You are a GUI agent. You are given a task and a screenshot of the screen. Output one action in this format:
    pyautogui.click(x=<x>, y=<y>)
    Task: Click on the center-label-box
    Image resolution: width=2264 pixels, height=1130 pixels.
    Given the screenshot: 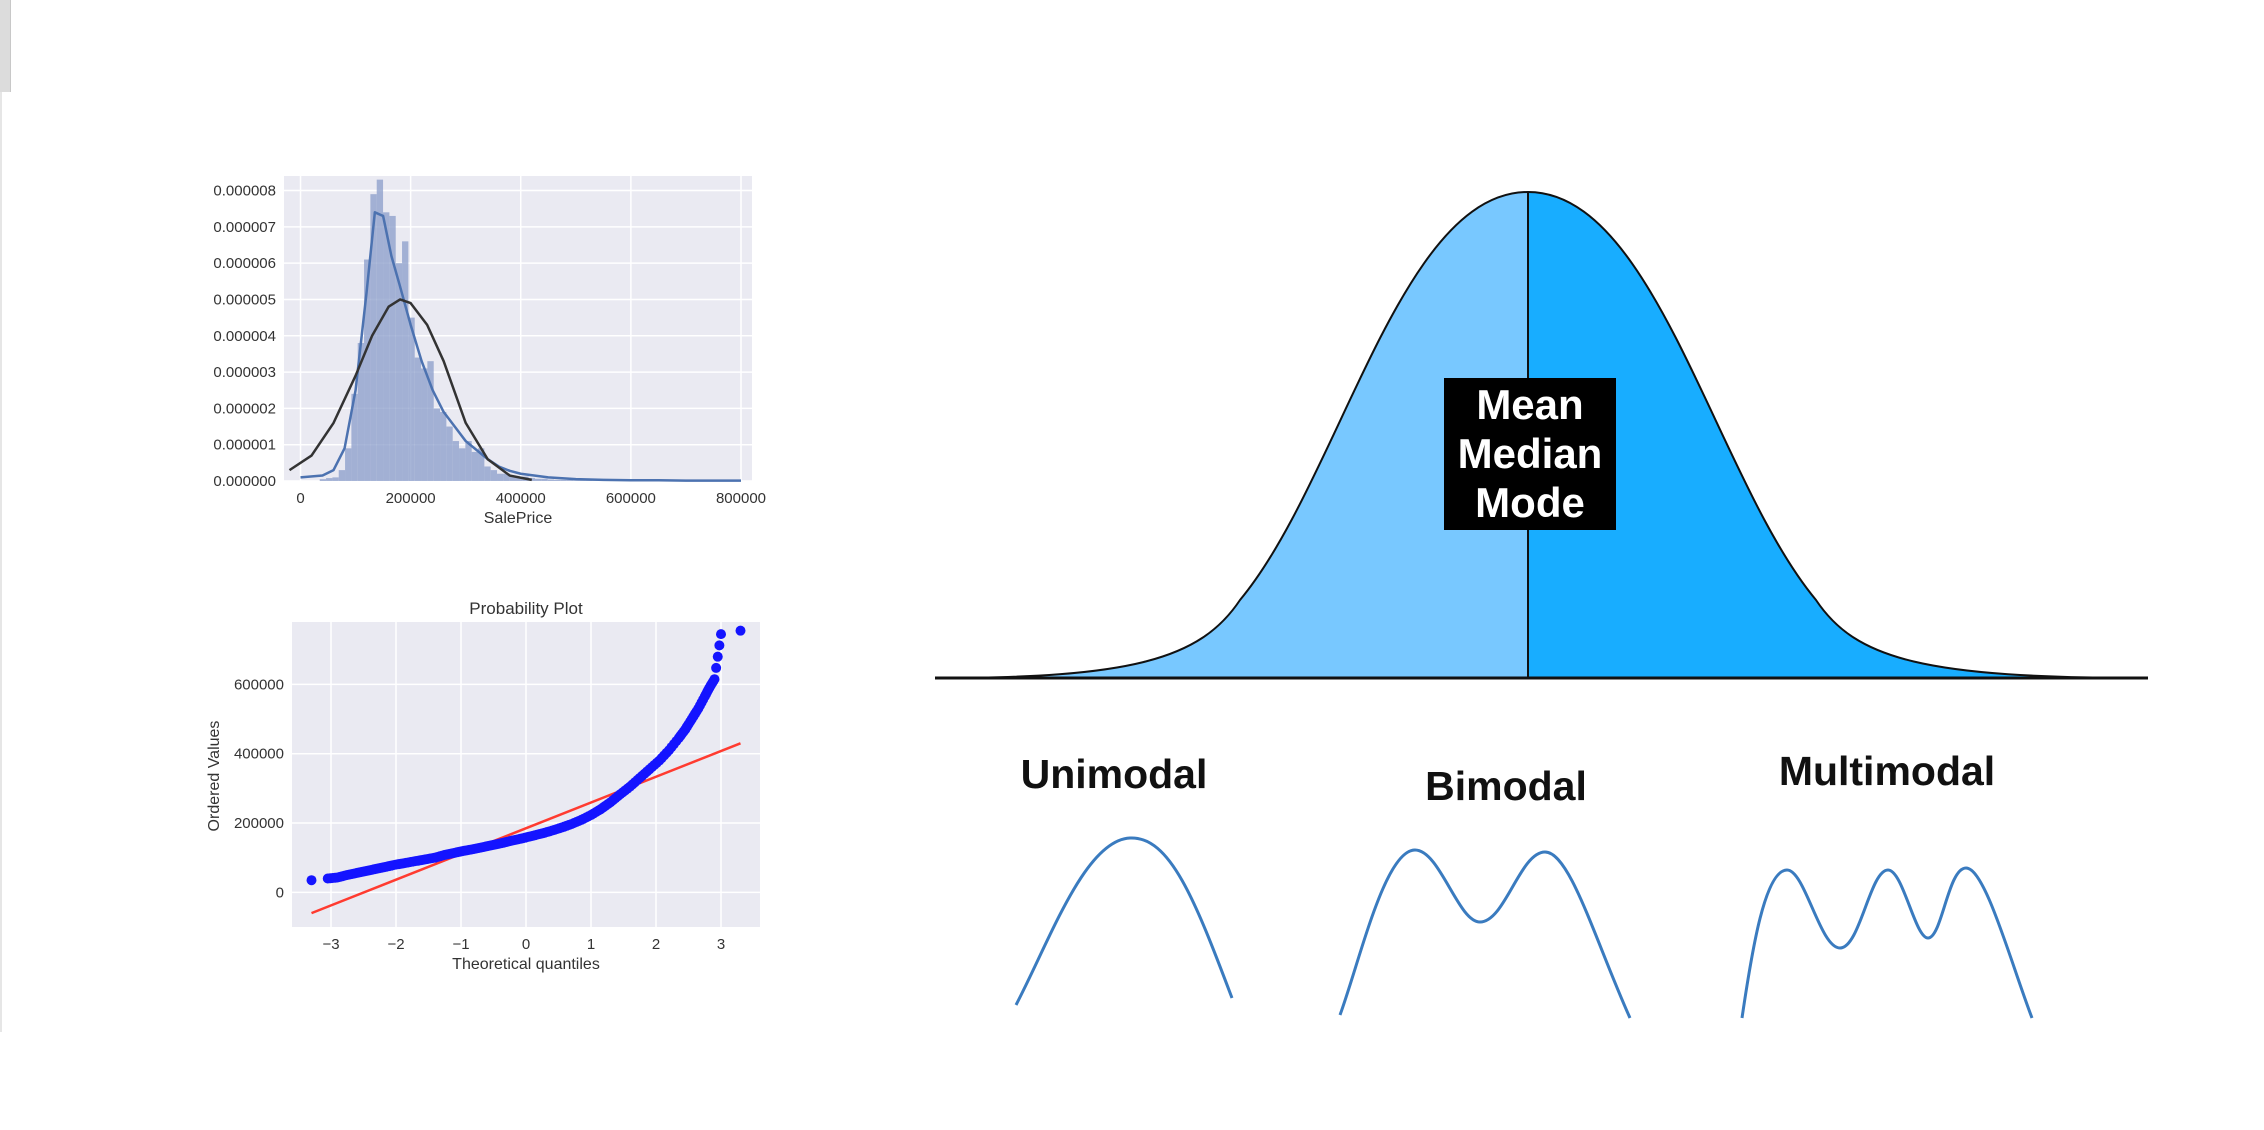 What is the action you would take?
    pyautogui.click(x=1530, y=454)
    